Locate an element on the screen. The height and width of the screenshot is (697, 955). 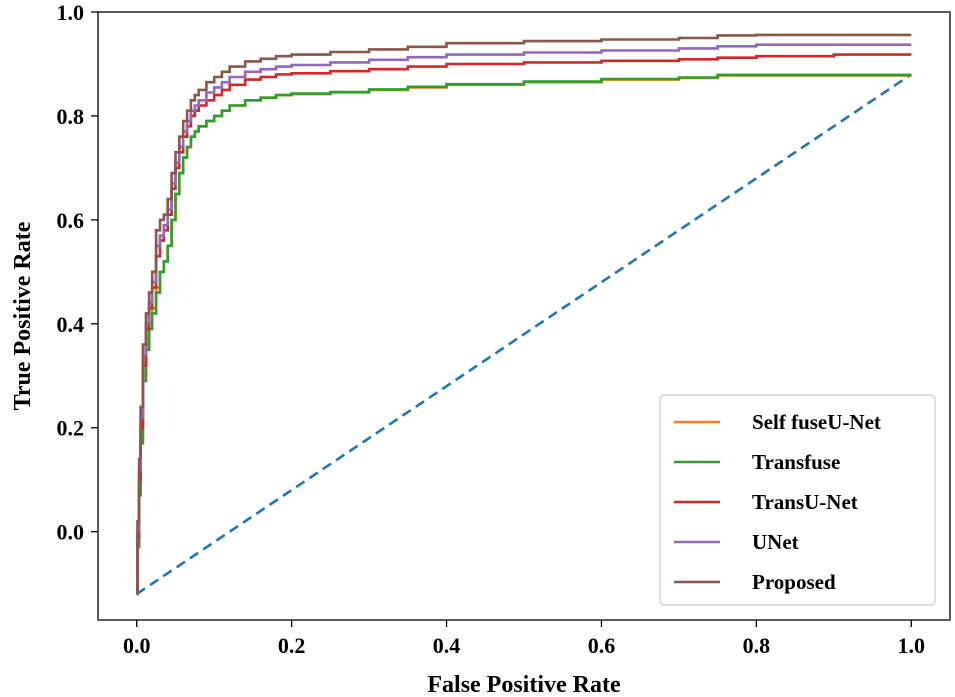
x-tick-label: 0.4 is located at coordinates (447, 645).